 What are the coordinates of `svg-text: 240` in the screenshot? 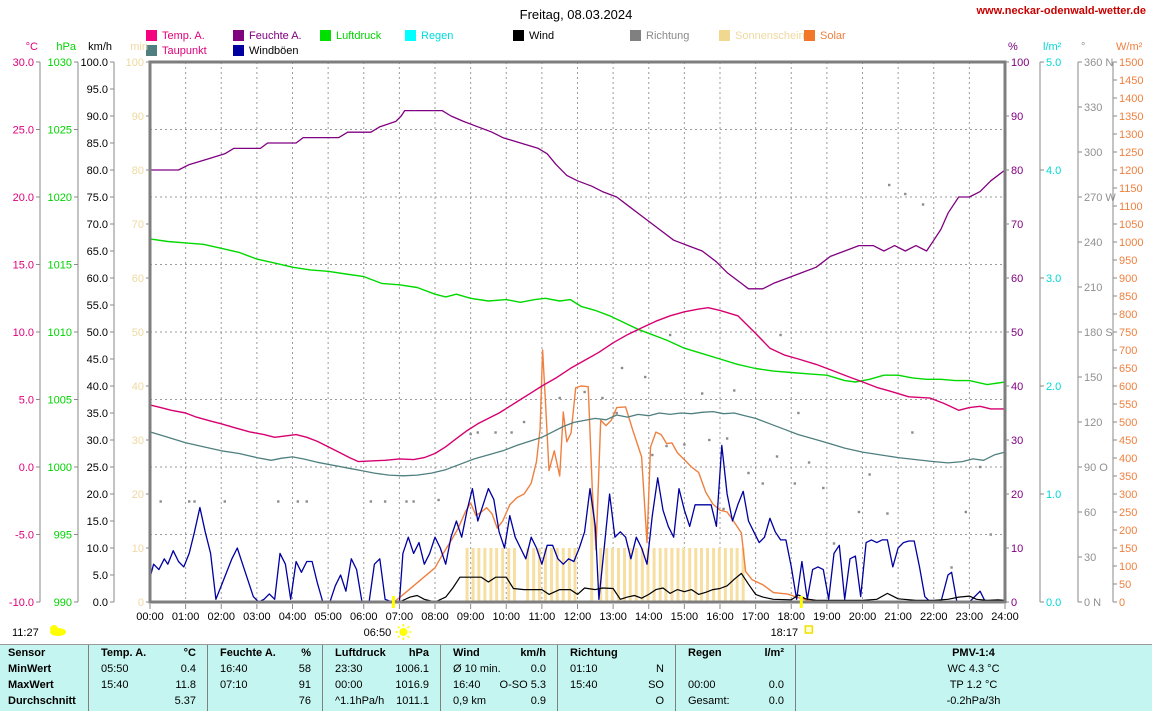 It's located at (1093, 243).